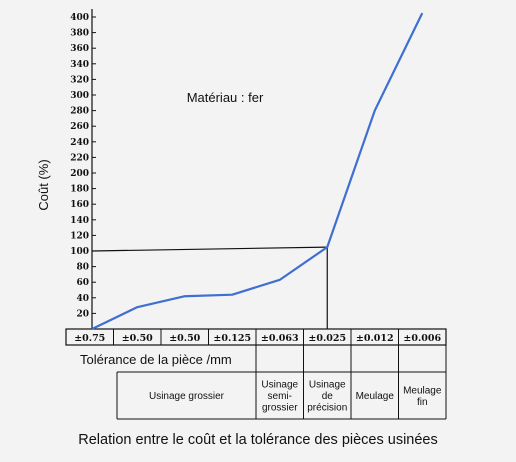 This screenshot has height=462, width=516. What do you see at coordinates (79, 18) in the screenshot?
I see `y-tick-label: 400` at bounding box center [79, 18].